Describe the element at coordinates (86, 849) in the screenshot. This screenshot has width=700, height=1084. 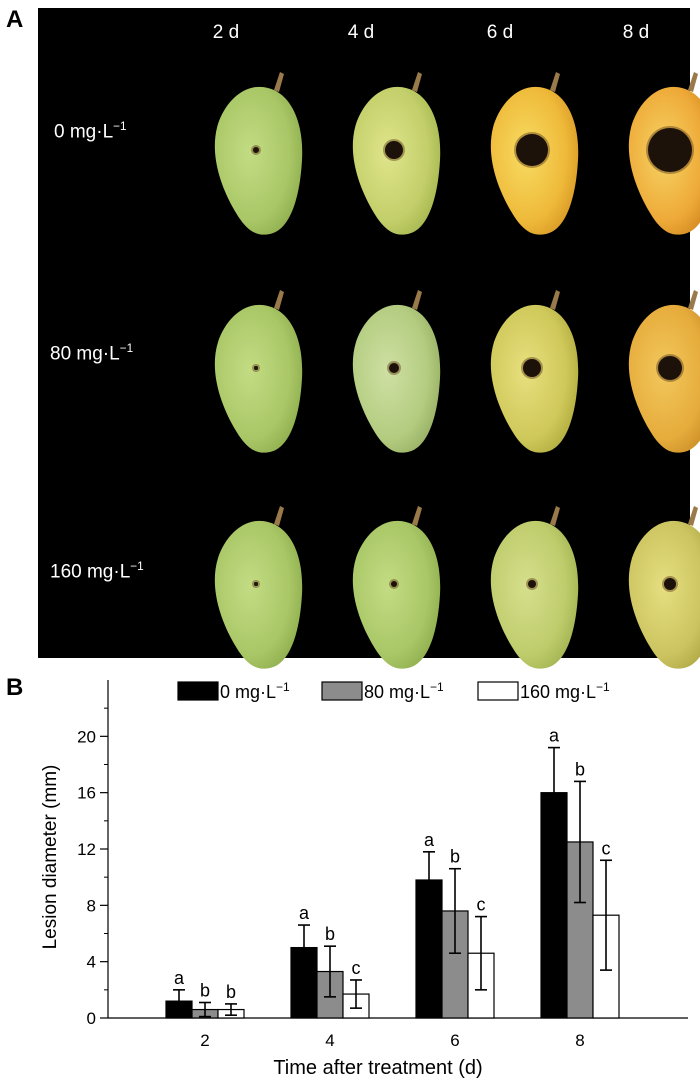
I see `y-tick-label: 12` at that location.